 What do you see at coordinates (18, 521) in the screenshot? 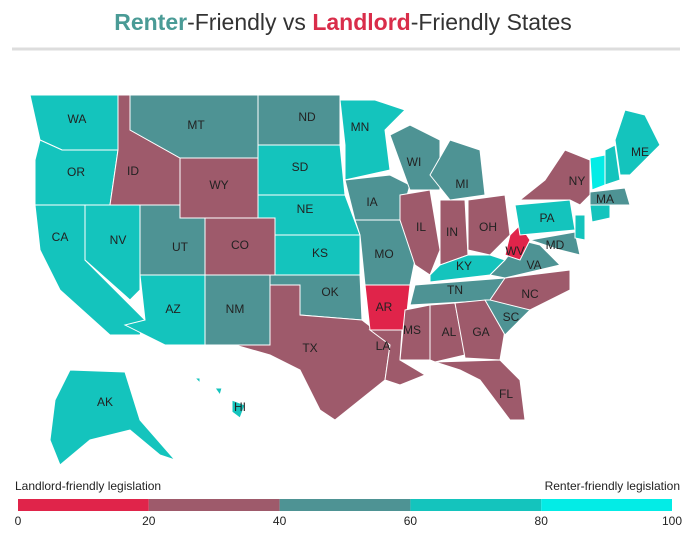
I see `legend-tick-label: 0` at bounding box center [18, 521].